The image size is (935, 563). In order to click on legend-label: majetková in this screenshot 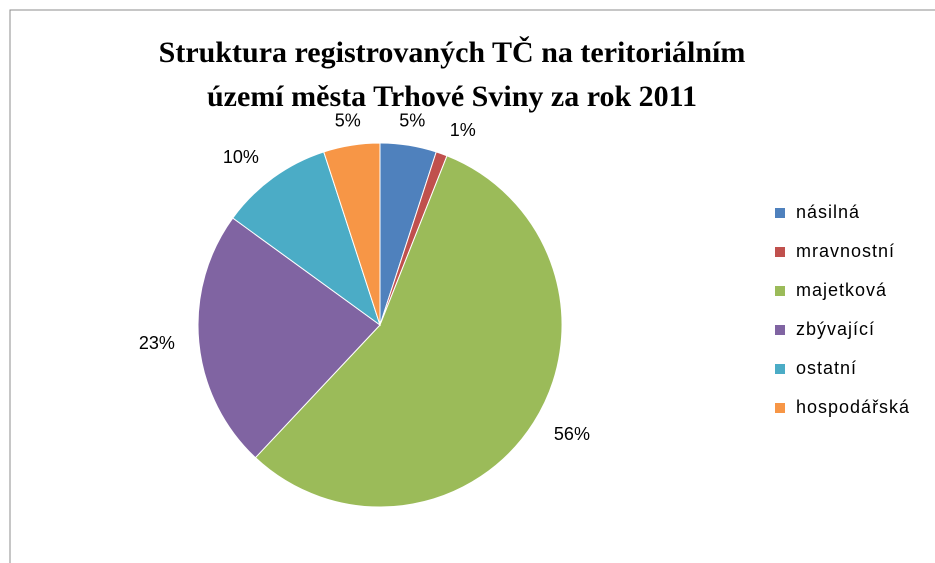, I will do `click(841, 290)`.